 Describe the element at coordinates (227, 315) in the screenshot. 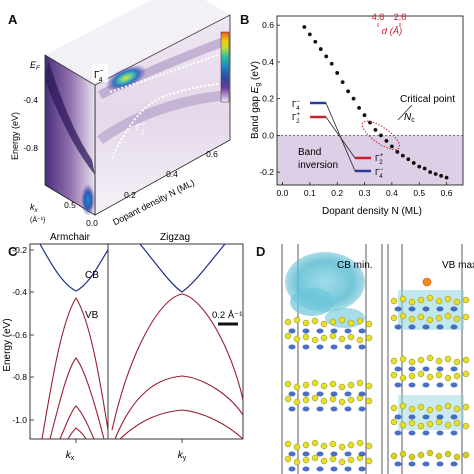

I see `scale-bar-label: 0.2 Å⁻¹` at that location.